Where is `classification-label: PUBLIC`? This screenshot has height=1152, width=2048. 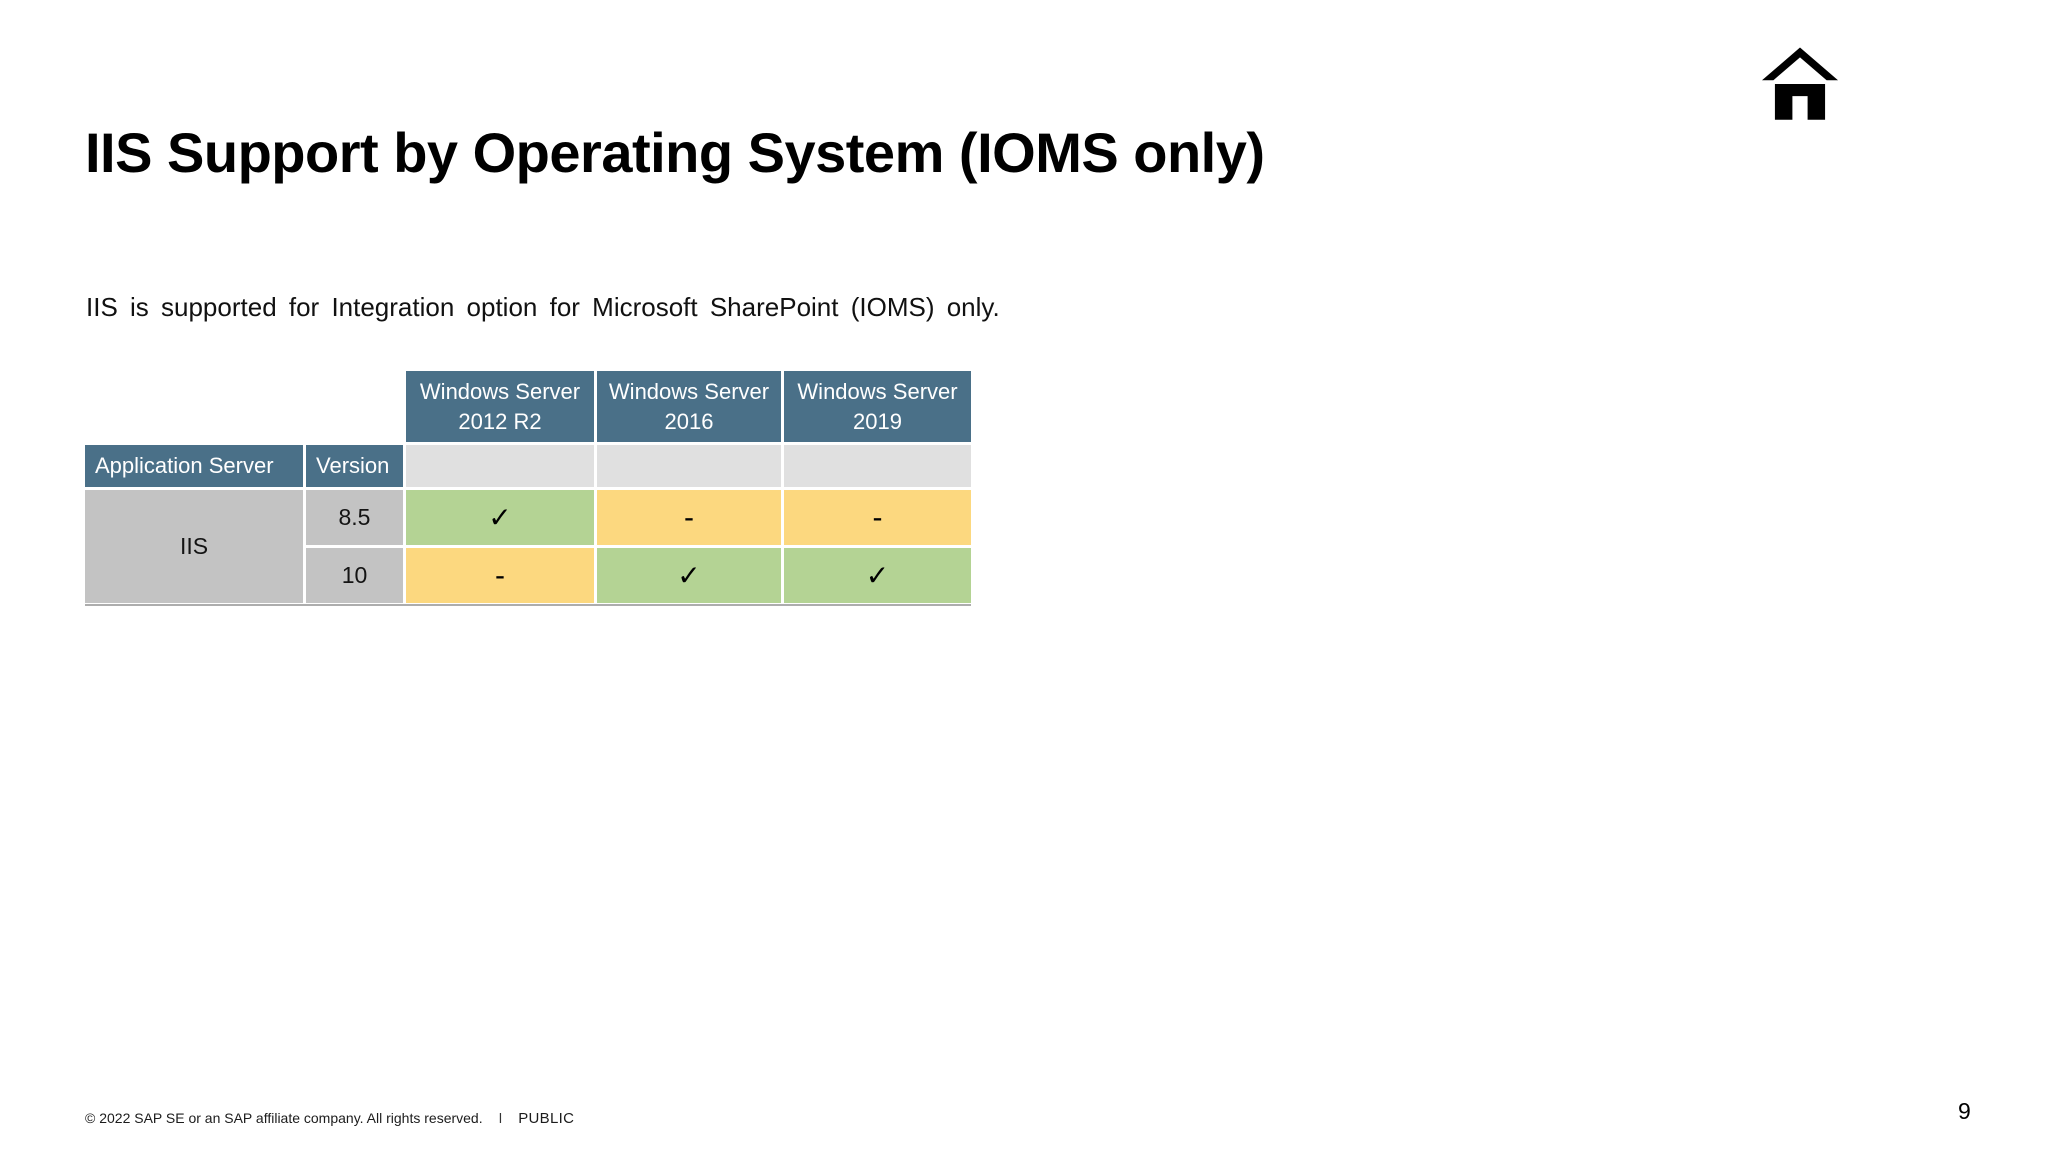 classification-label: PUBLIC is located at coordinates (546, 1118).